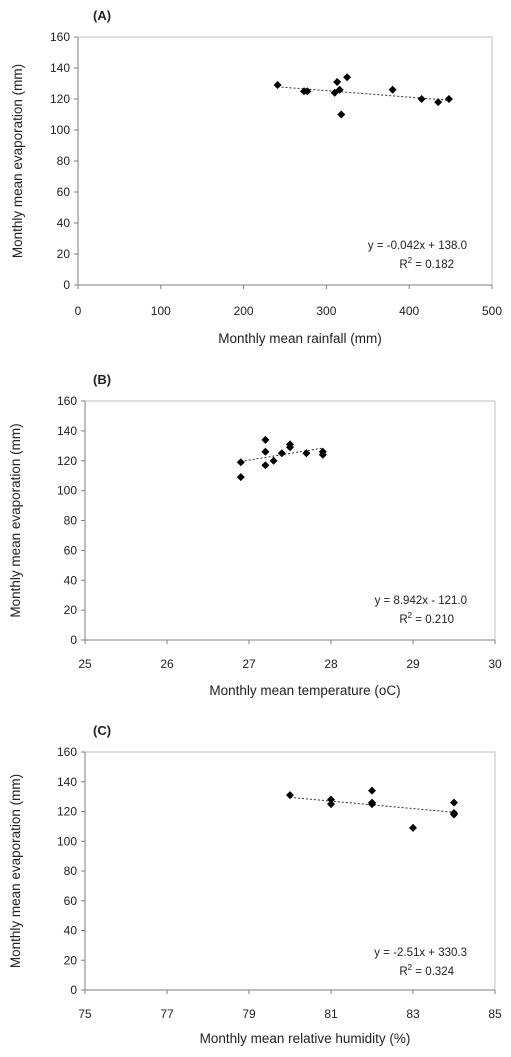 This screenshot has width=511, height=1057. I want to click on x-tick-label: 26, so click(167, 664).